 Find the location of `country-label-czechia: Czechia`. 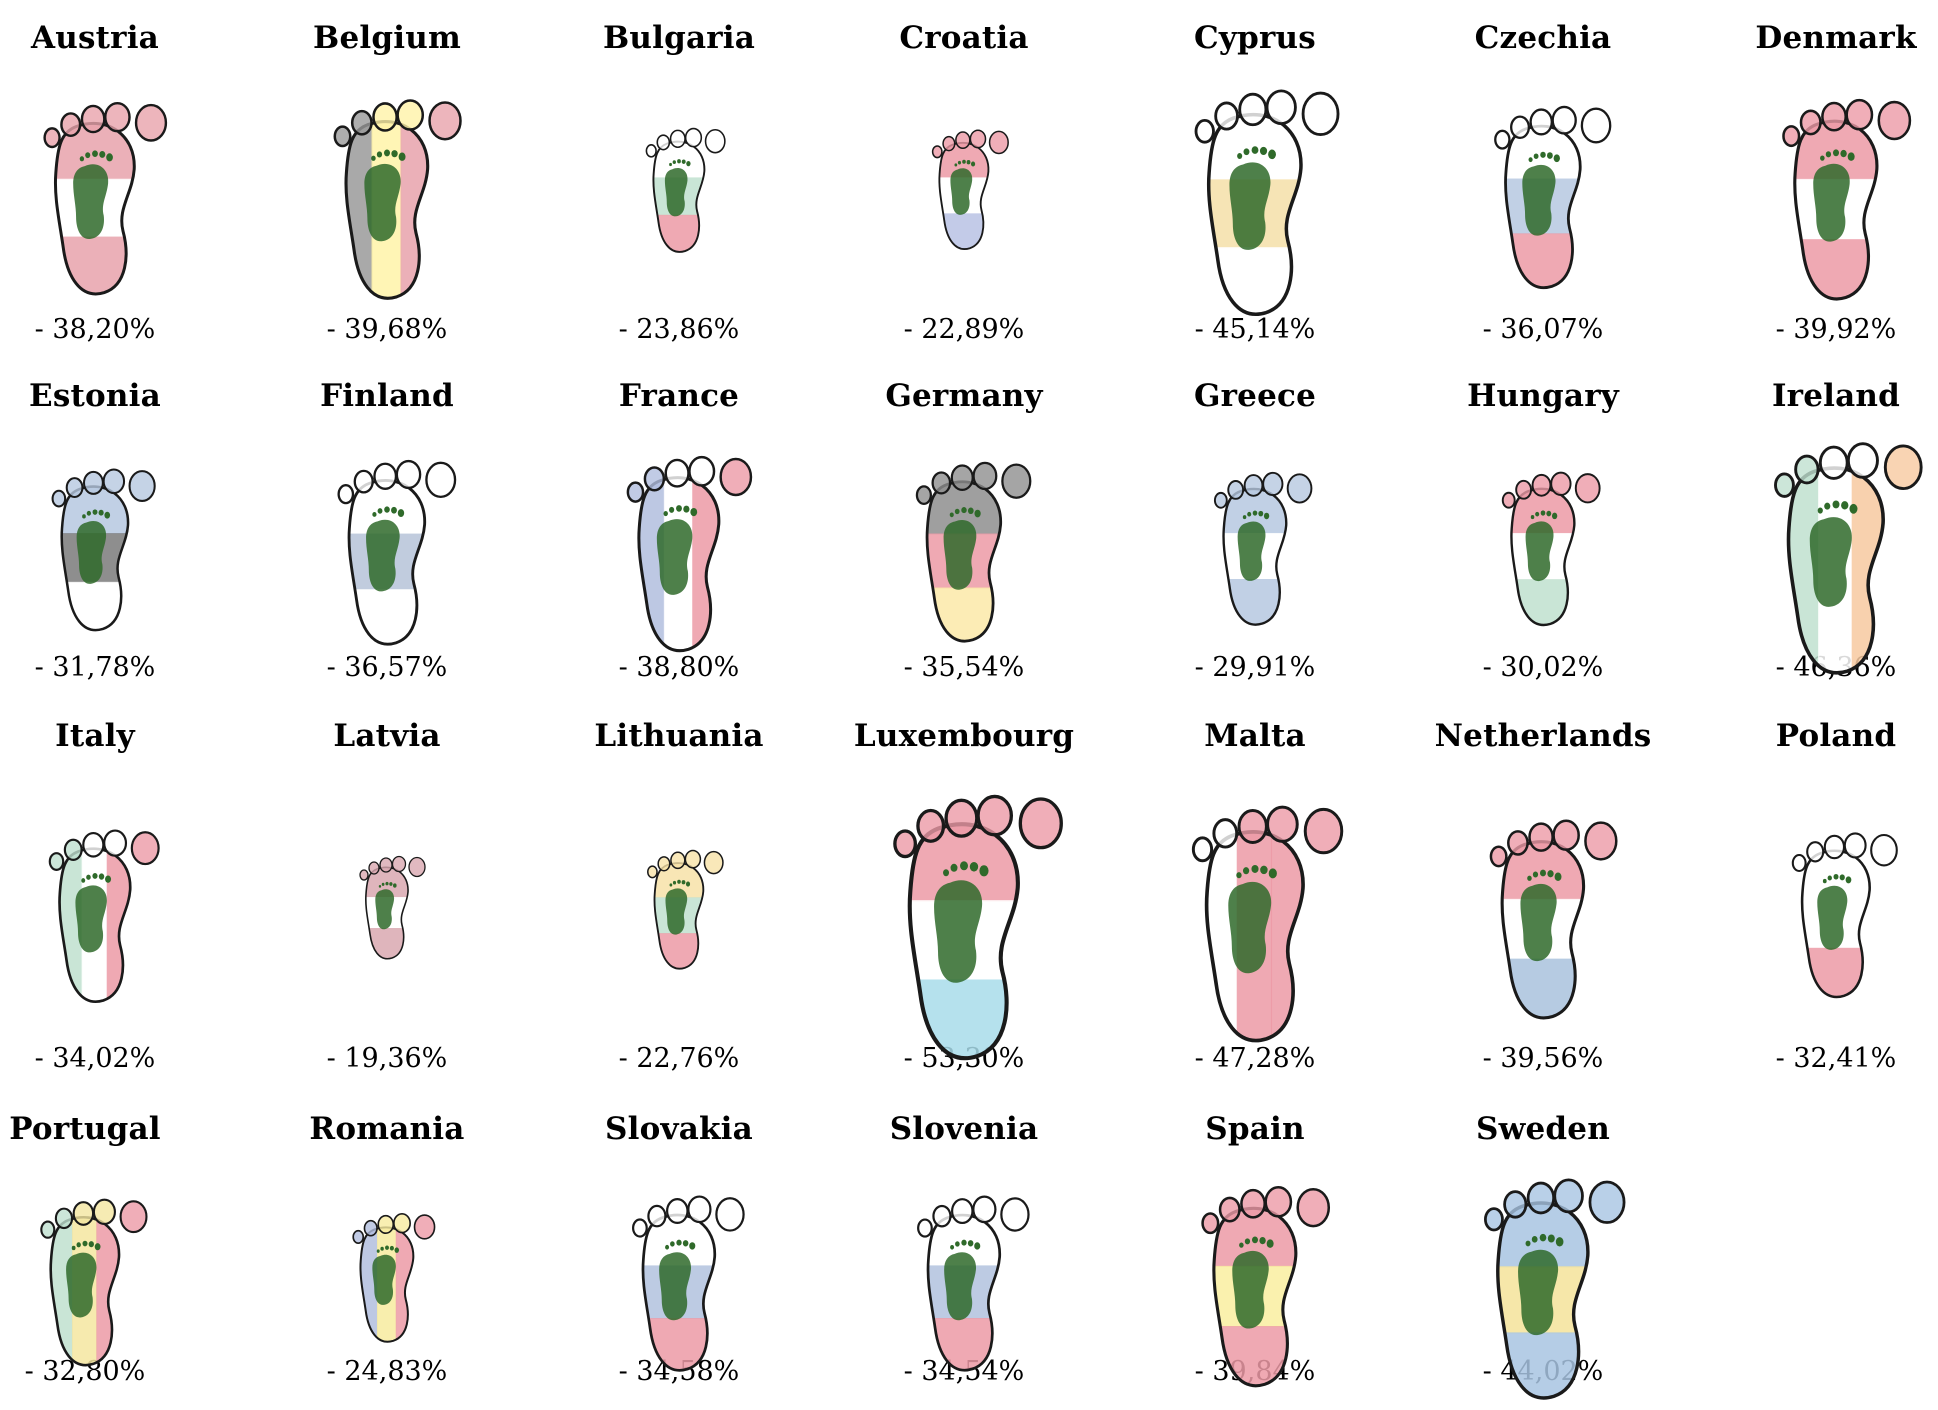

country-label-czechia: Czechia is located at coordinates (1543, 38).